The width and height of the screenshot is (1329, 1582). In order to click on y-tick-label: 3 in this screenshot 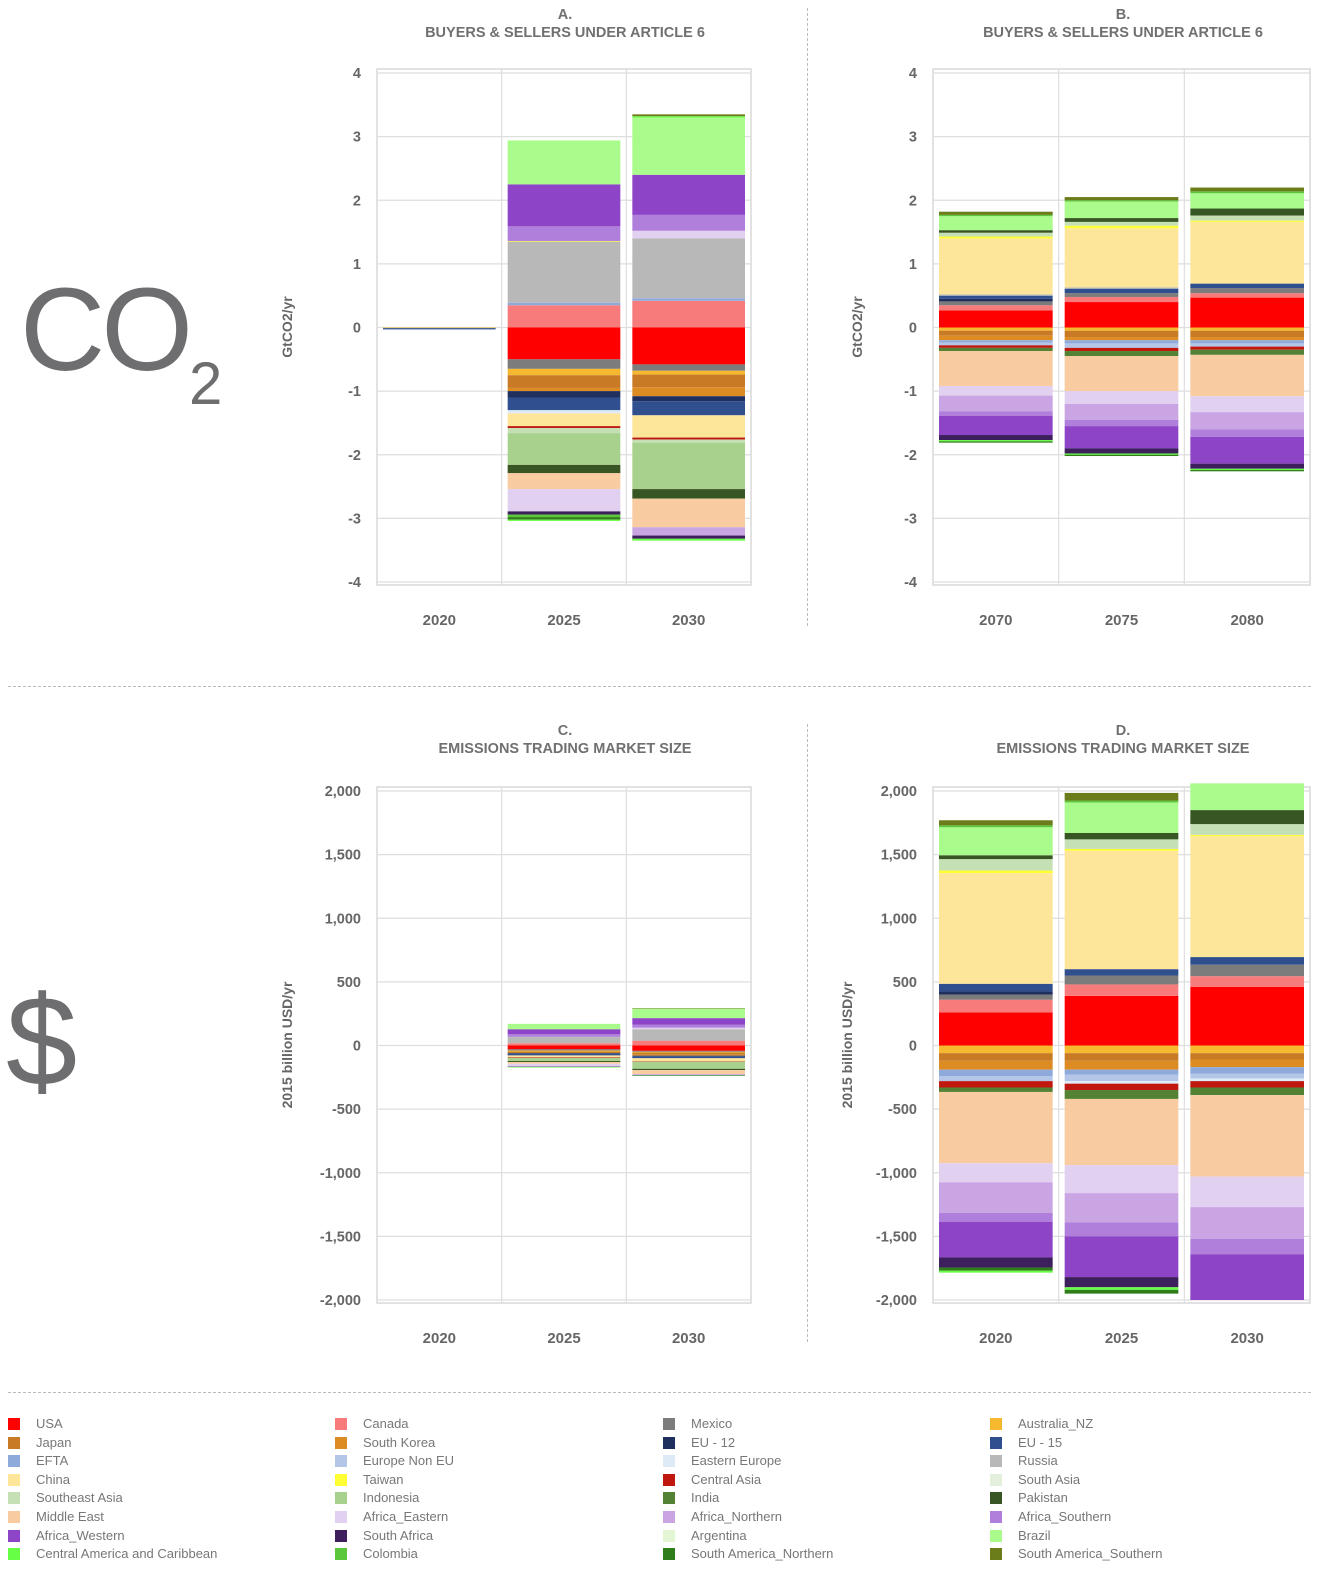, I will do `click(357, 138)`.